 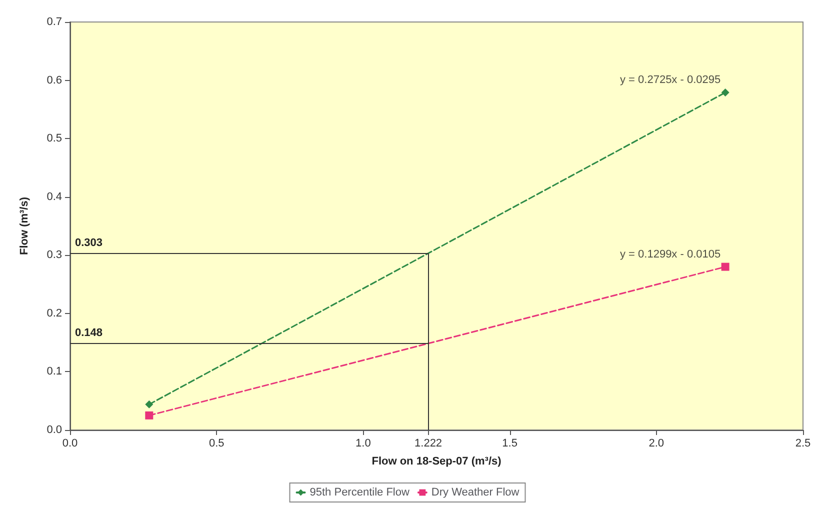 What do you see at coordinates (360, 492) in the screenshot?
I see `legend-label: 95th Percentile Flow` at bounding box center [360, 492].